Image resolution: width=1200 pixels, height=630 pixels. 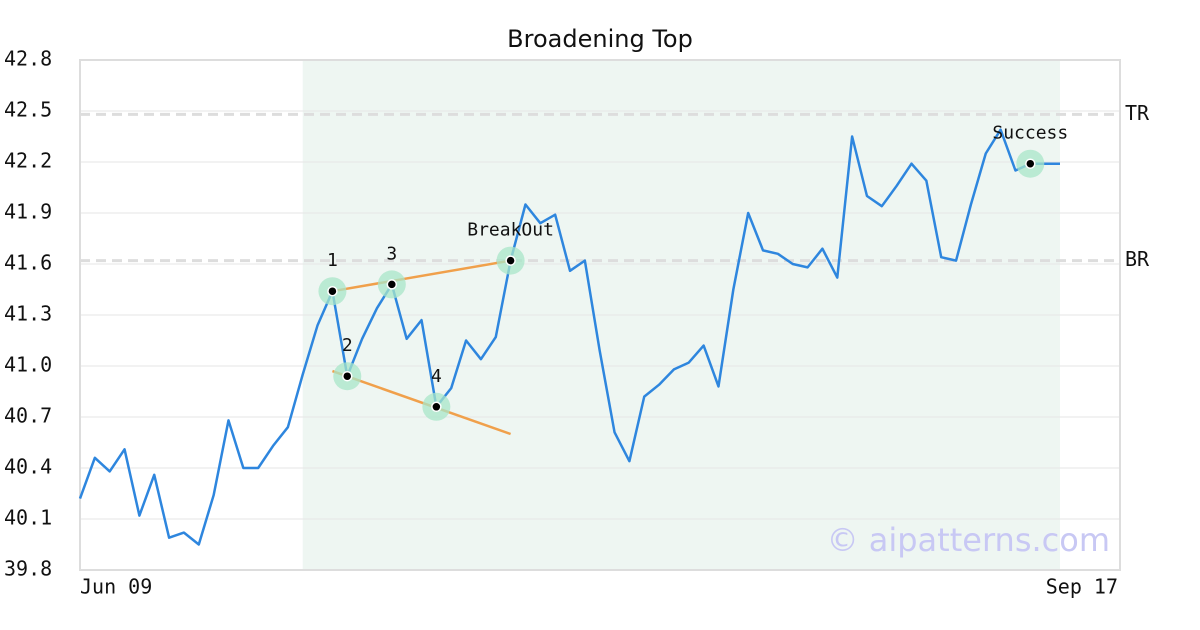 I want to click on y-tick-label: 41.9, so click(x=28, y=212).